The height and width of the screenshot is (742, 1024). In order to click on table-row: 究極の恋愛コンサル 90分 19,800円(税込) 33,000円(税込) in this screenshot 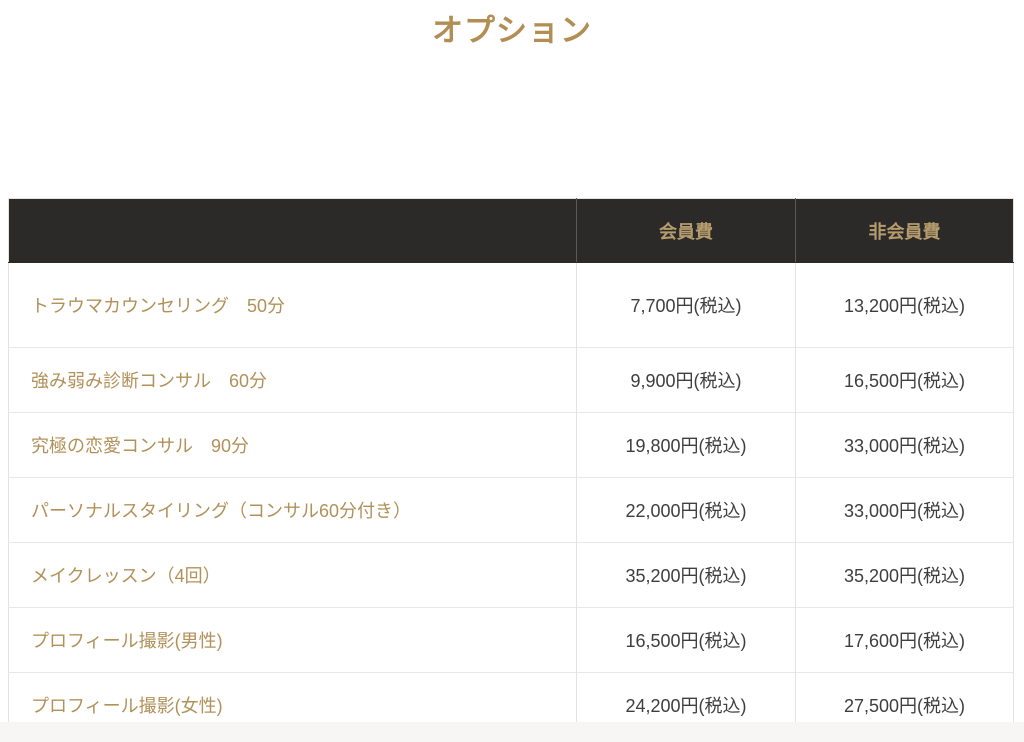, I will do `click(511, 445)`.